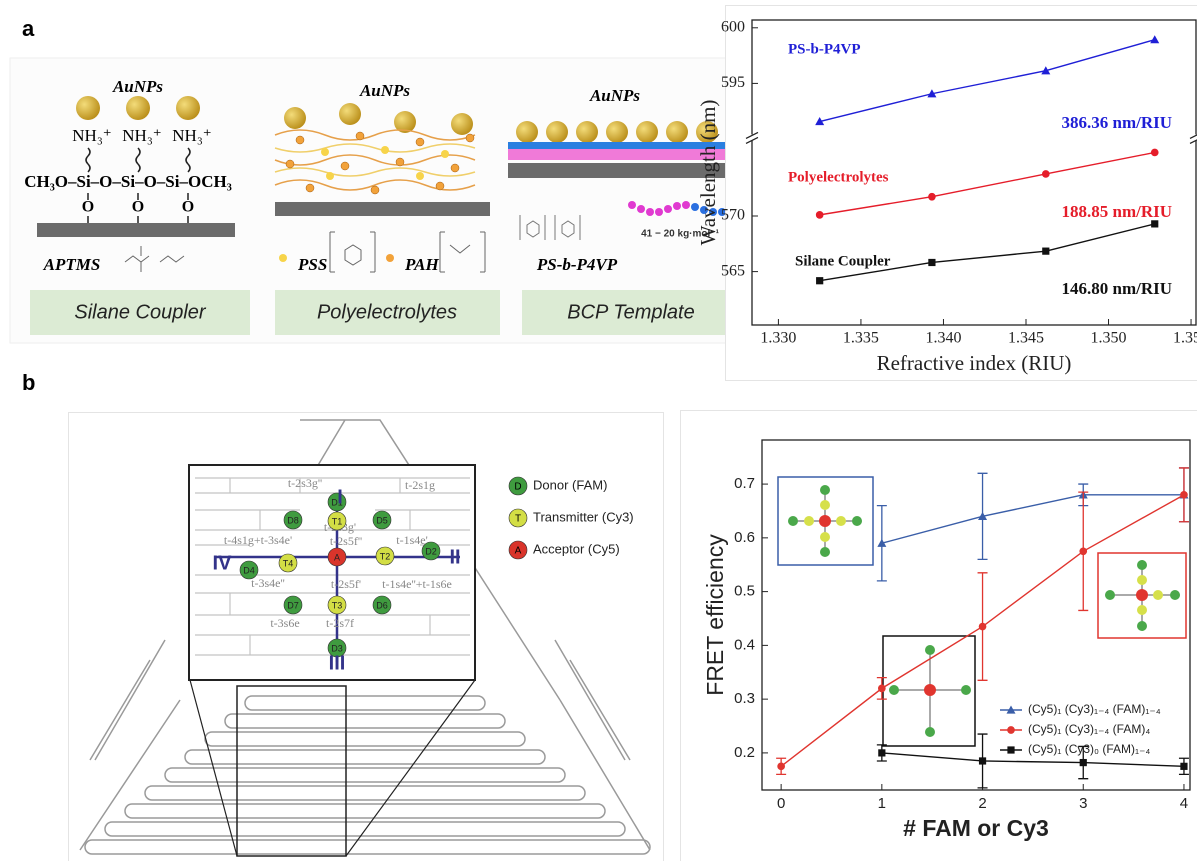  What do you see at coordinates (1089, 729) in the screenshot?
I see `legend-label: (Cy5)₁ (Cy3)₁₋₄ (FAM)₄` at bounding box center [1089, 729].